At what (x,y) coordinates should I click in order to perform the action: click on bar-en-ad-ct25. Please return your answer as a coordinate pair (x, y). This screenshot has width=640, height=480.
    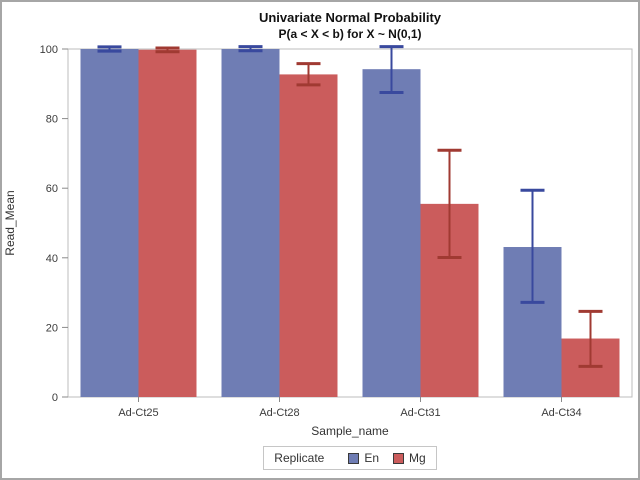
    Looking at the image, I should click on (109, 223).